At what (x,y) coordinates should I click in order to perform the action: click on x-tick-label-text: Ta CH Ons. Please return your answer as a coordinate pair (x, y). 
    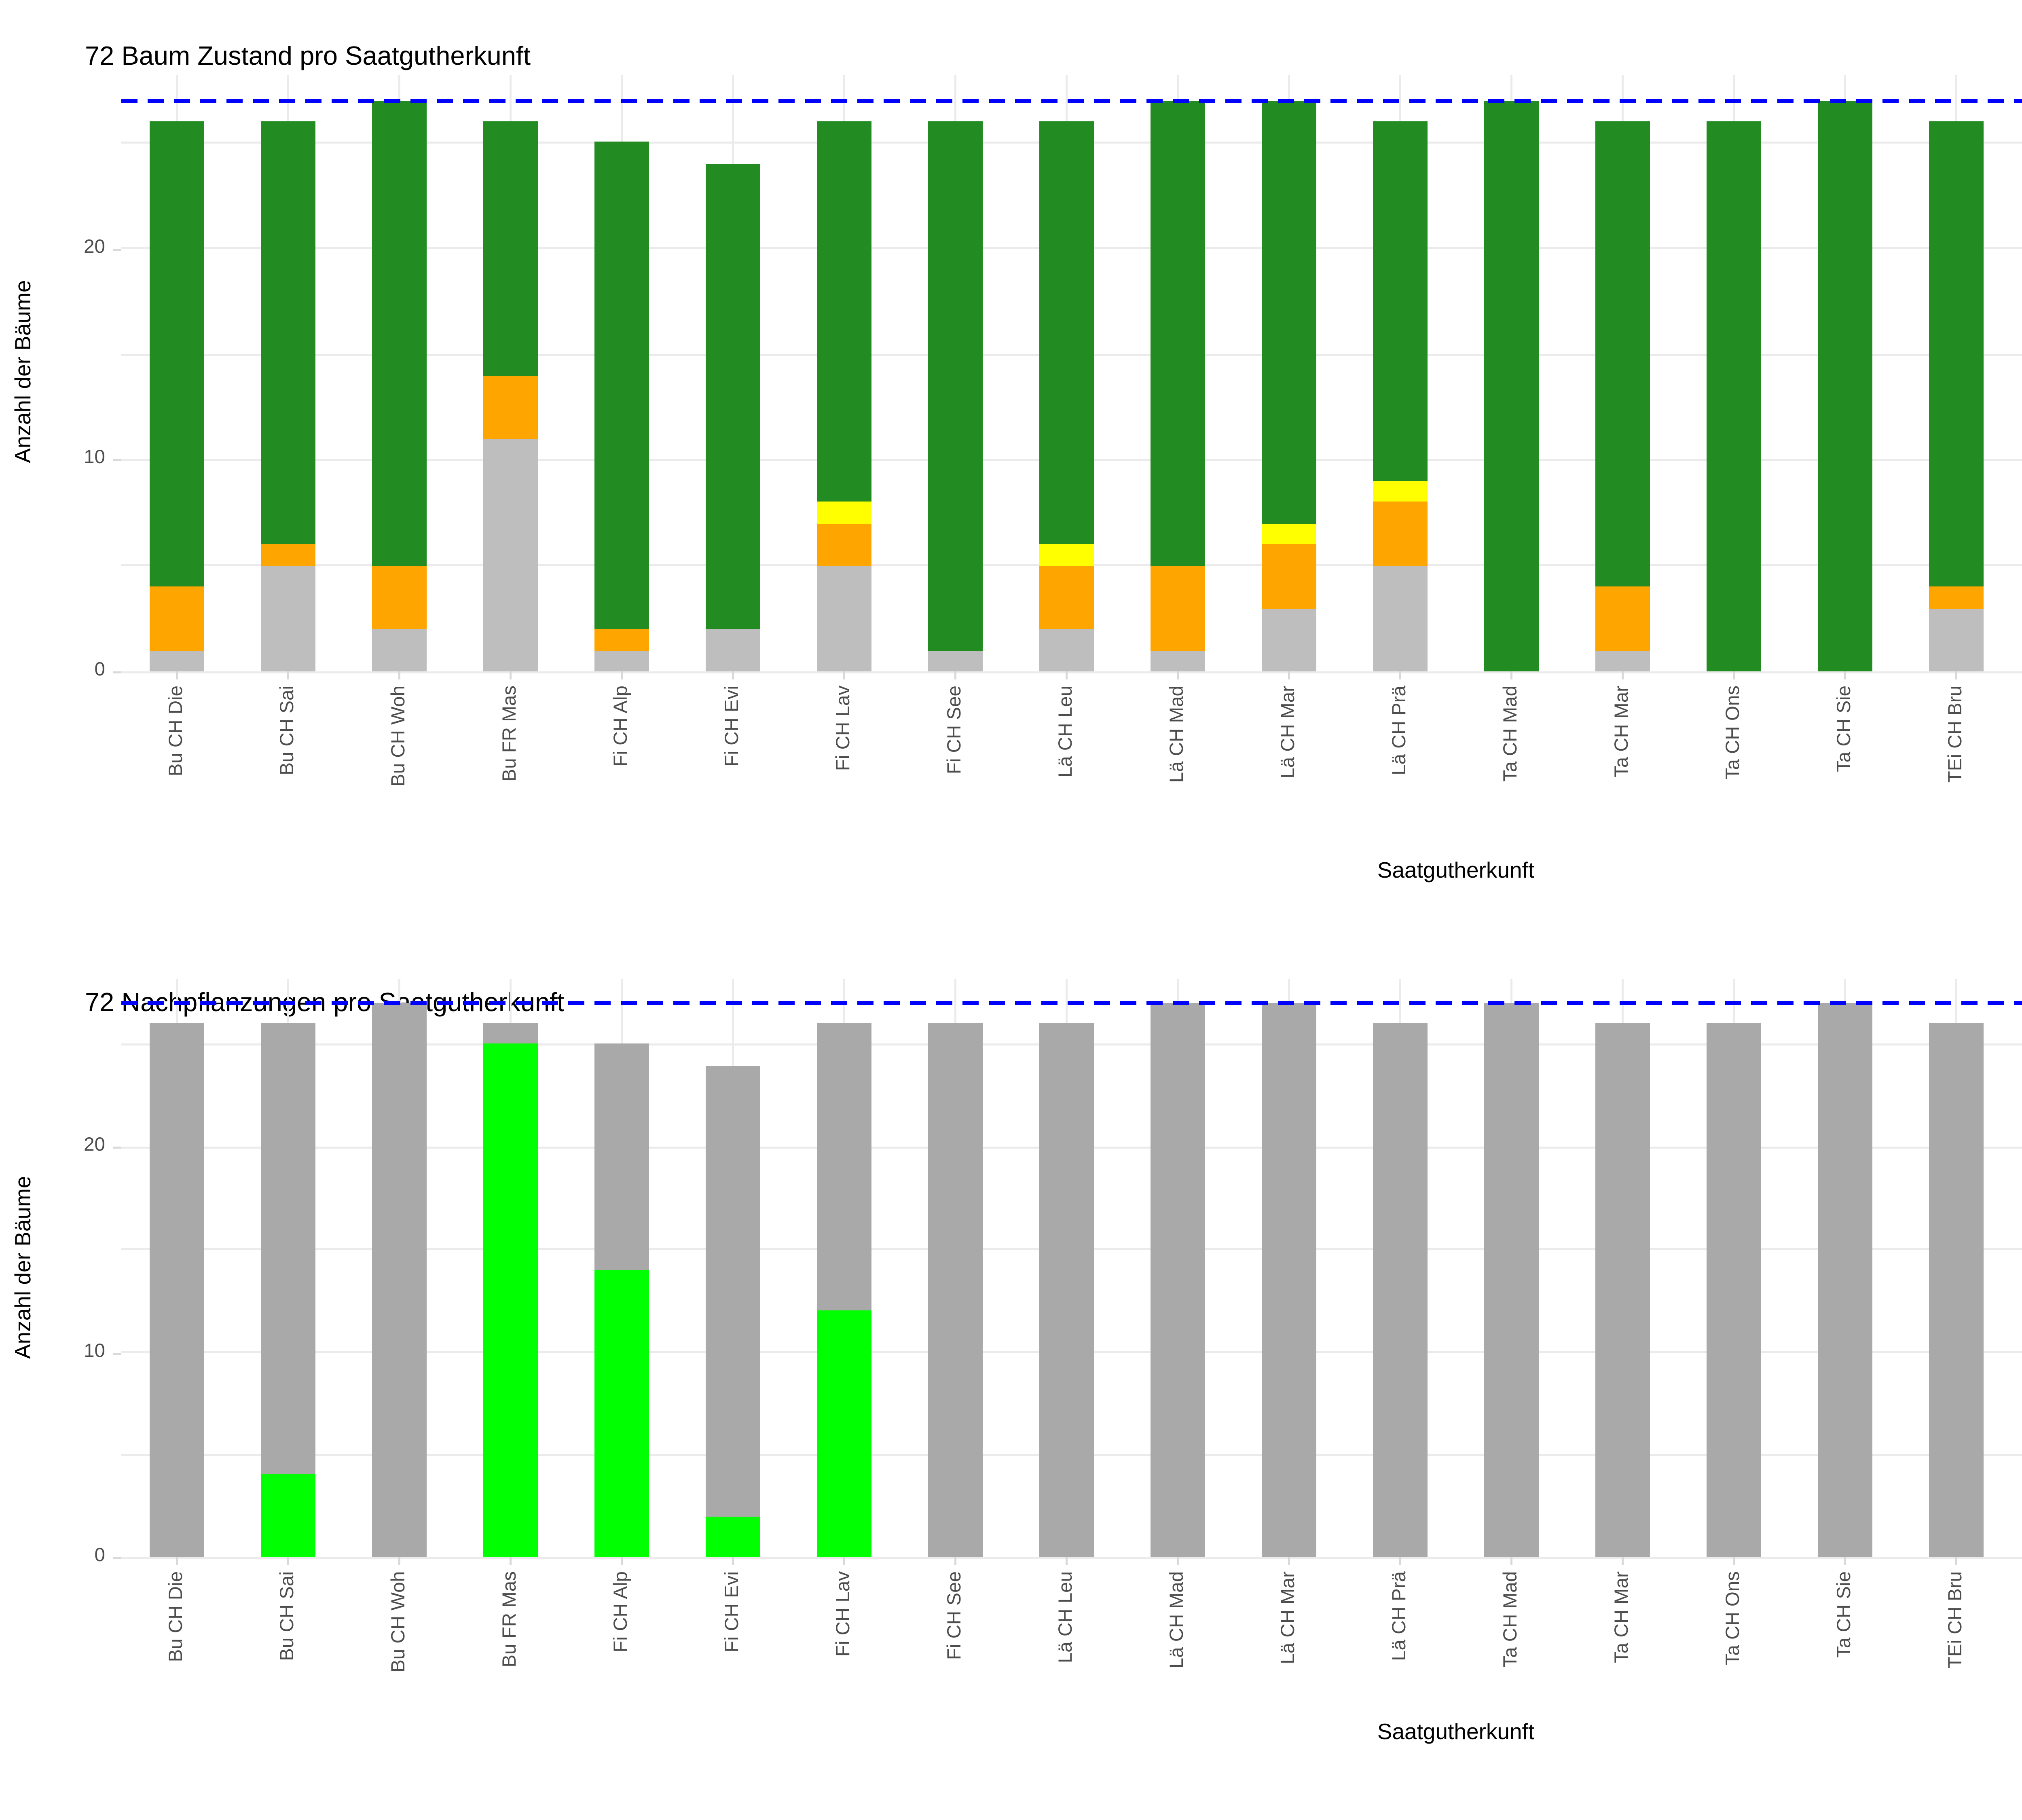
    Looking at the image, I should click on (1734, 1618).